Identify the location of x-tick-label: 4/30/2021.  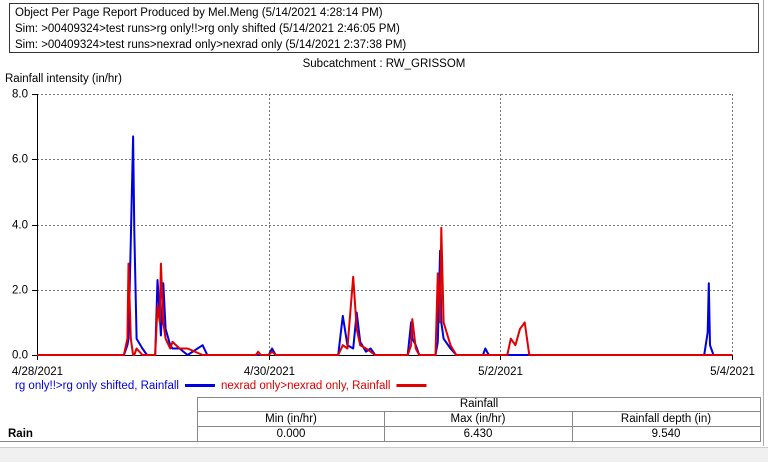
(269, 372).